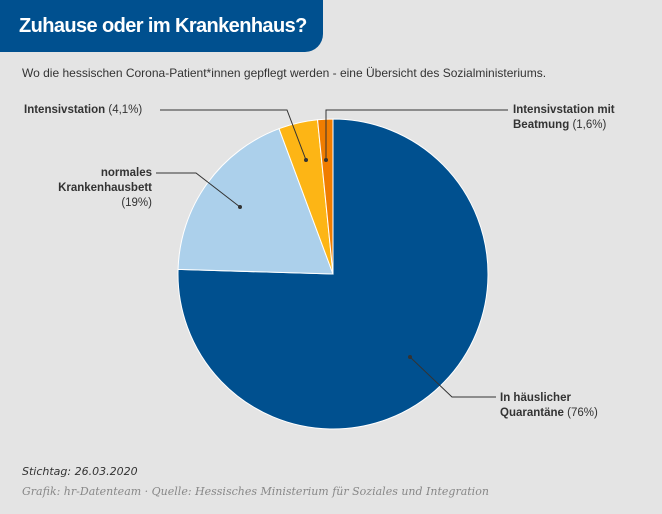 The image size is (662, 514). I want to click on leader-beatmung-dot, so click(326, 160).